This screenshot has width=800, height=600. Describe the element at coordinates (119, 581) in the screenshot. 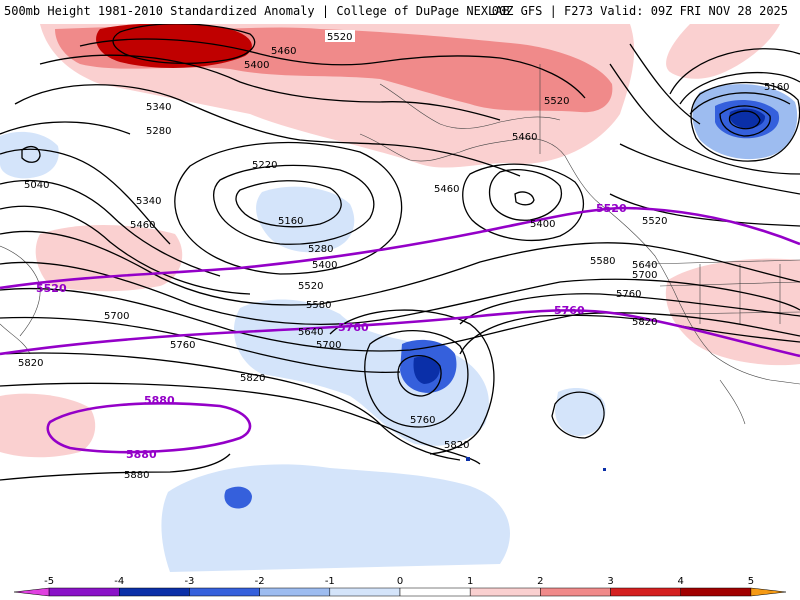

I see `colorbar-tick-label: -4` at that location.